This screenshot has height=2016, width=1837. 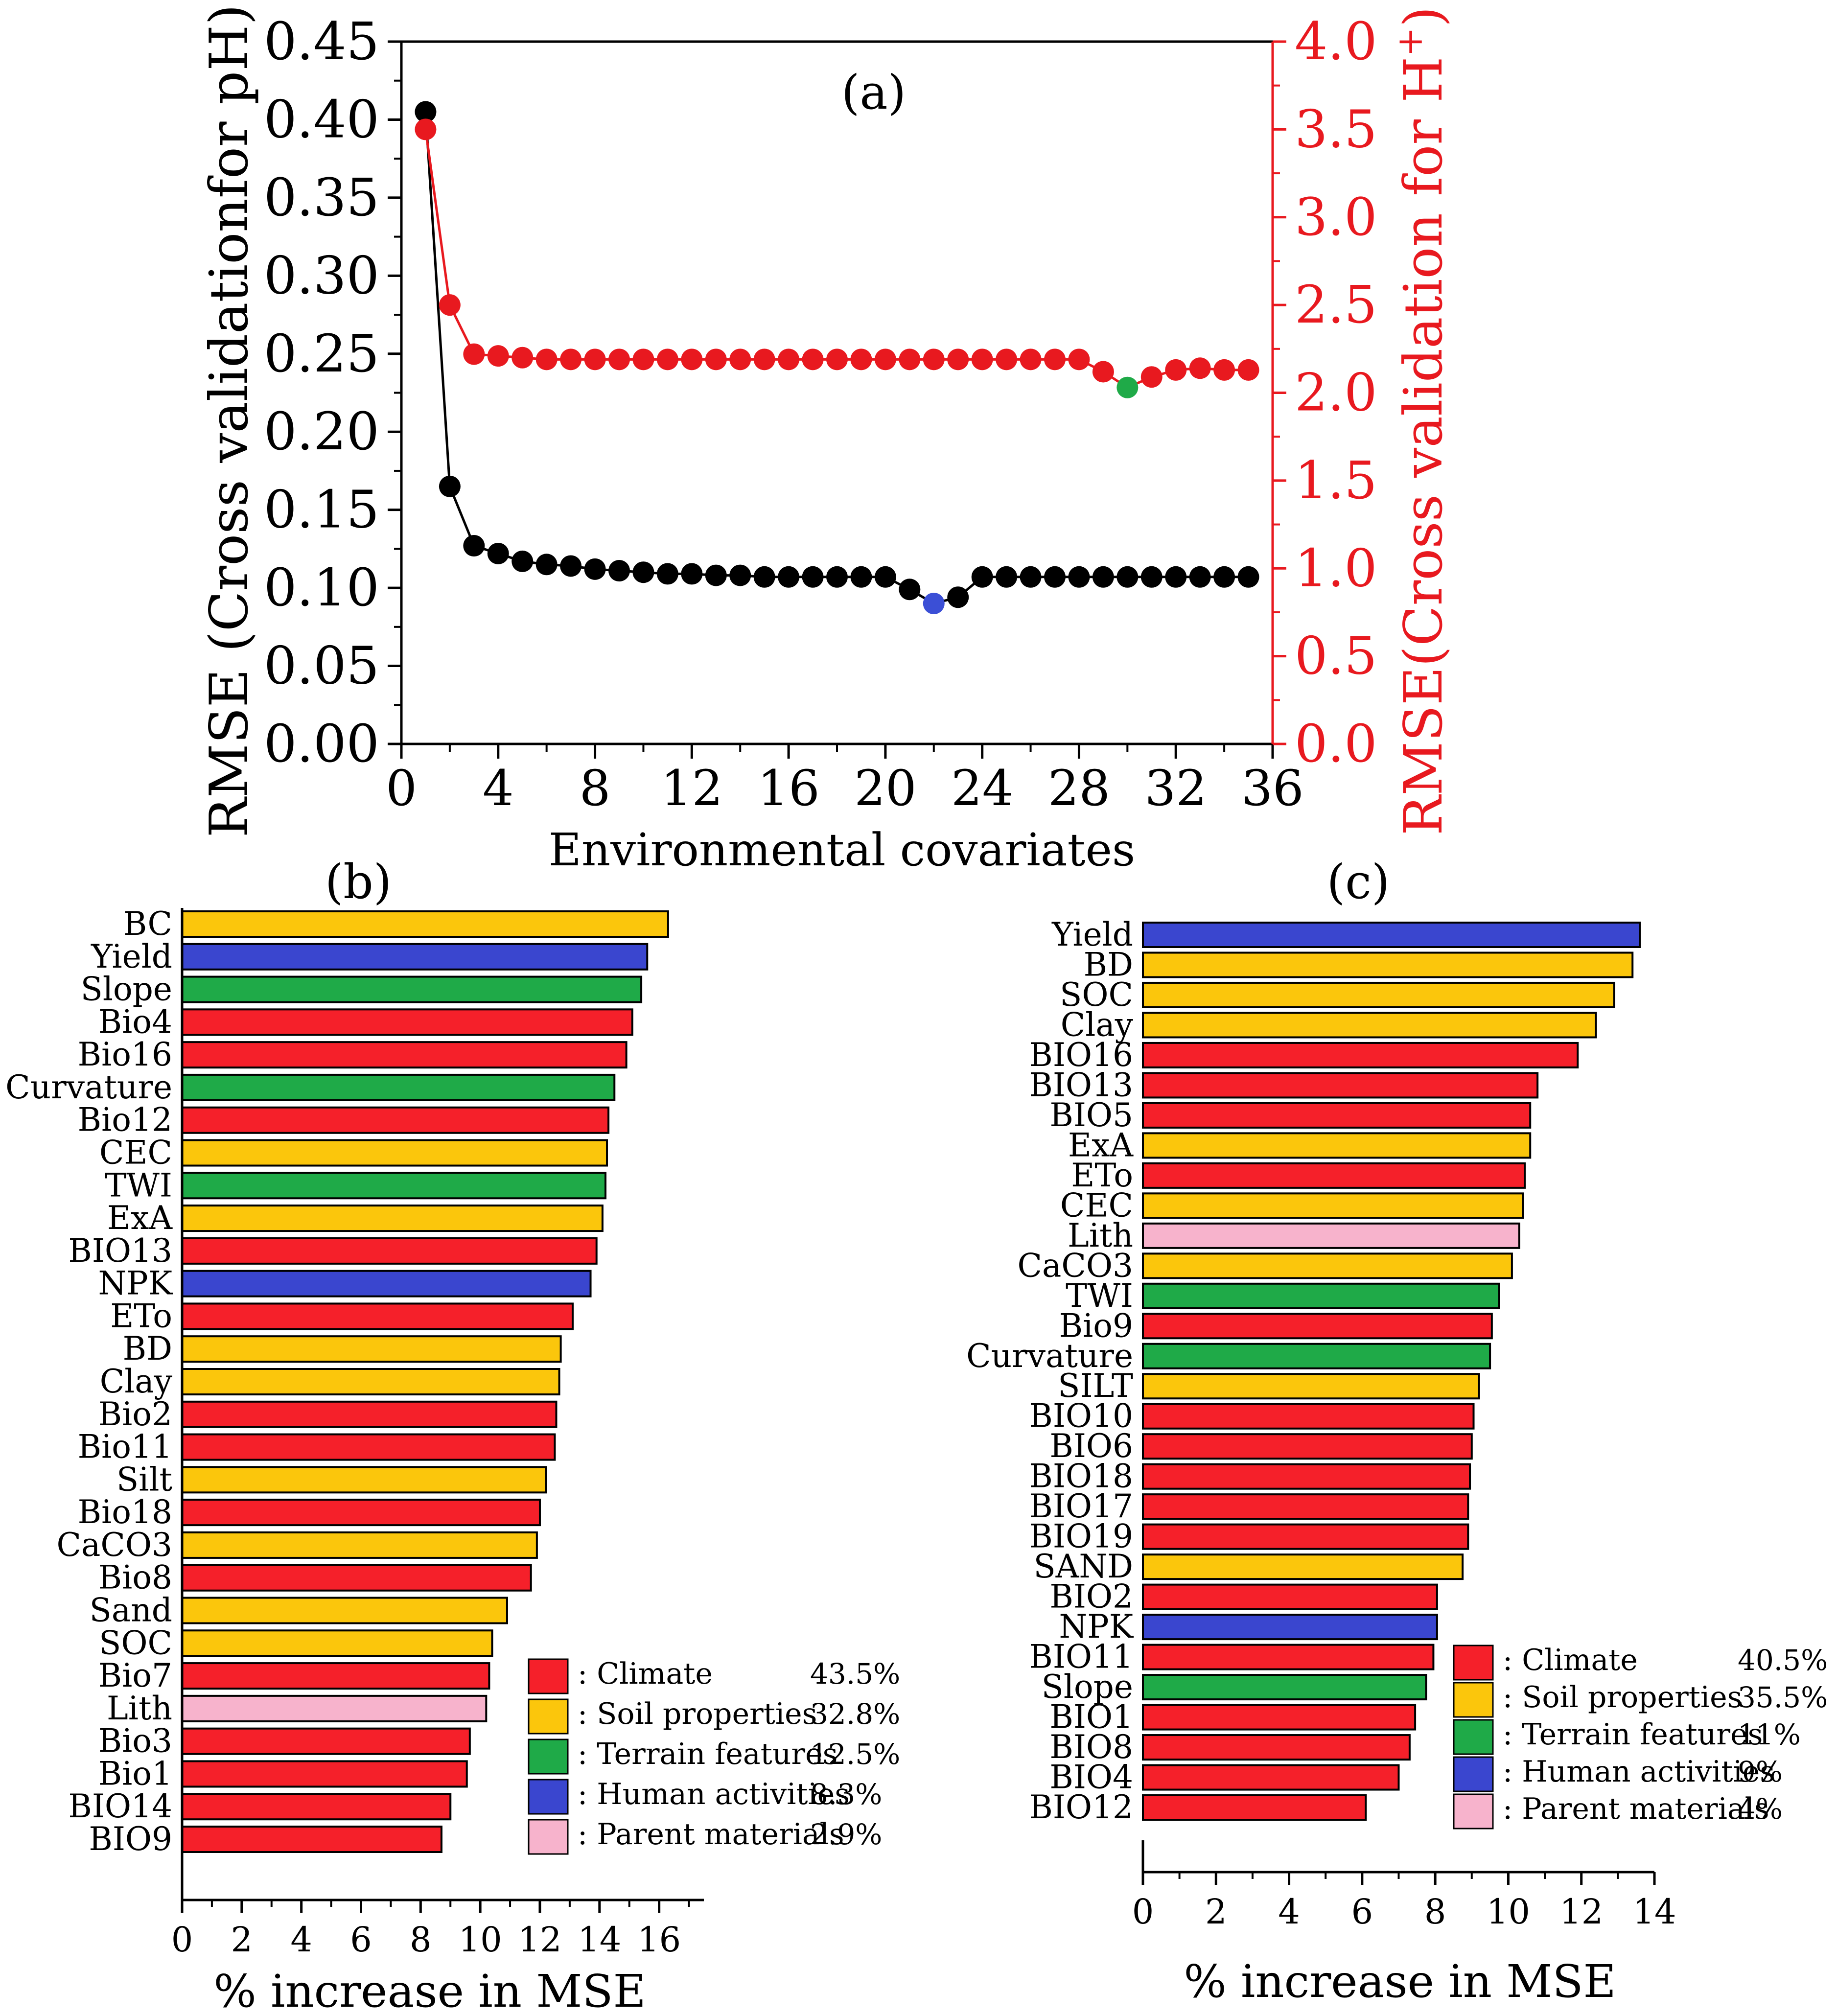 I want to click on right-y-tick-label: 0.5, so click(x=1336, y=656).